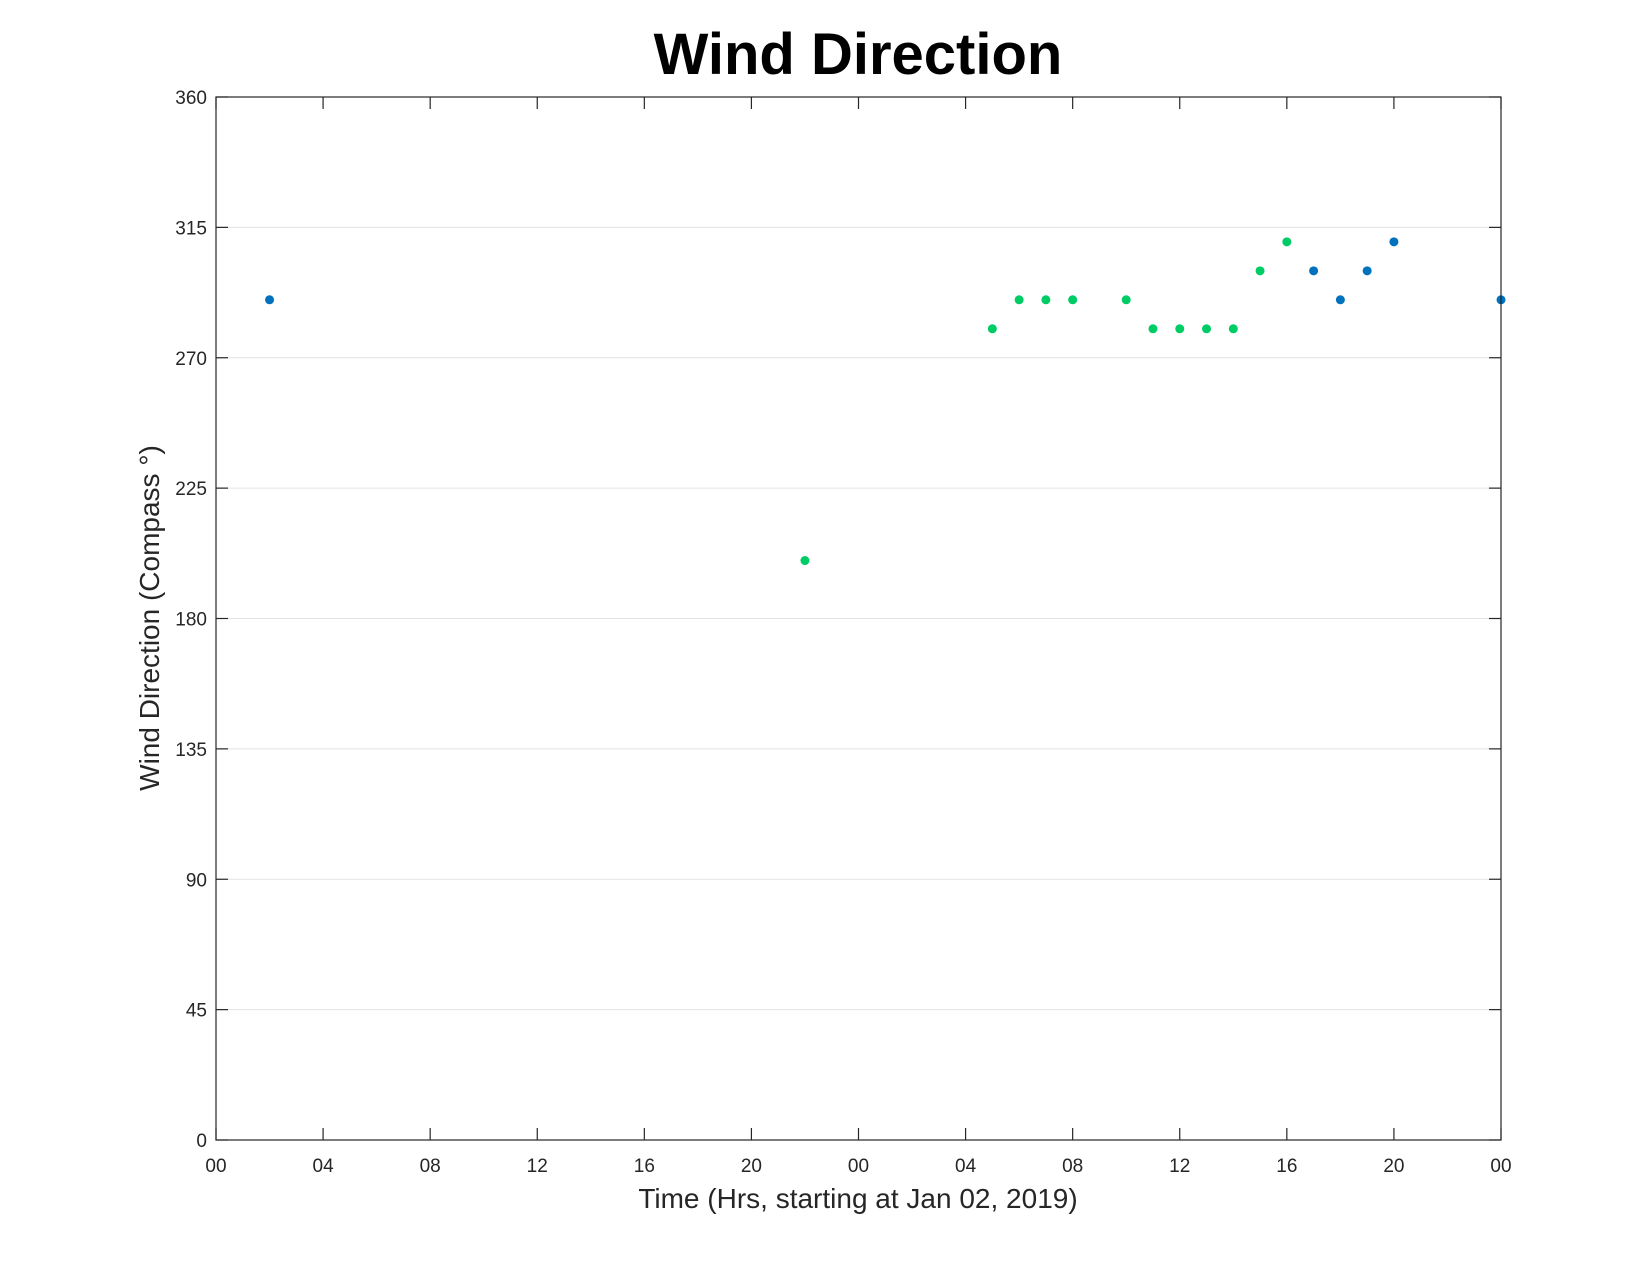 The image size is (1650, 1275). What do you see at coordinates (191, 359) in the screenshot?
I see `y-tick-label: 270` at bounding box center [191, 359].